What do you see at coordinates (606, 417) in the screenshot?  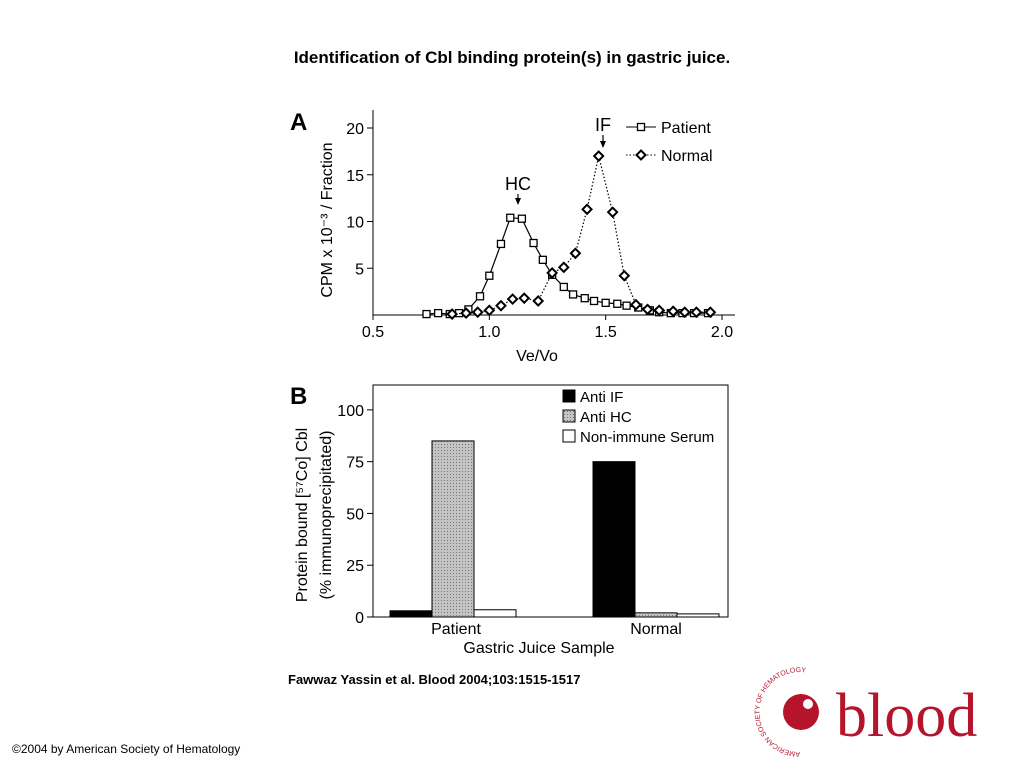 I see `legend-label: Anti HC` at bounding box center [606, 417].